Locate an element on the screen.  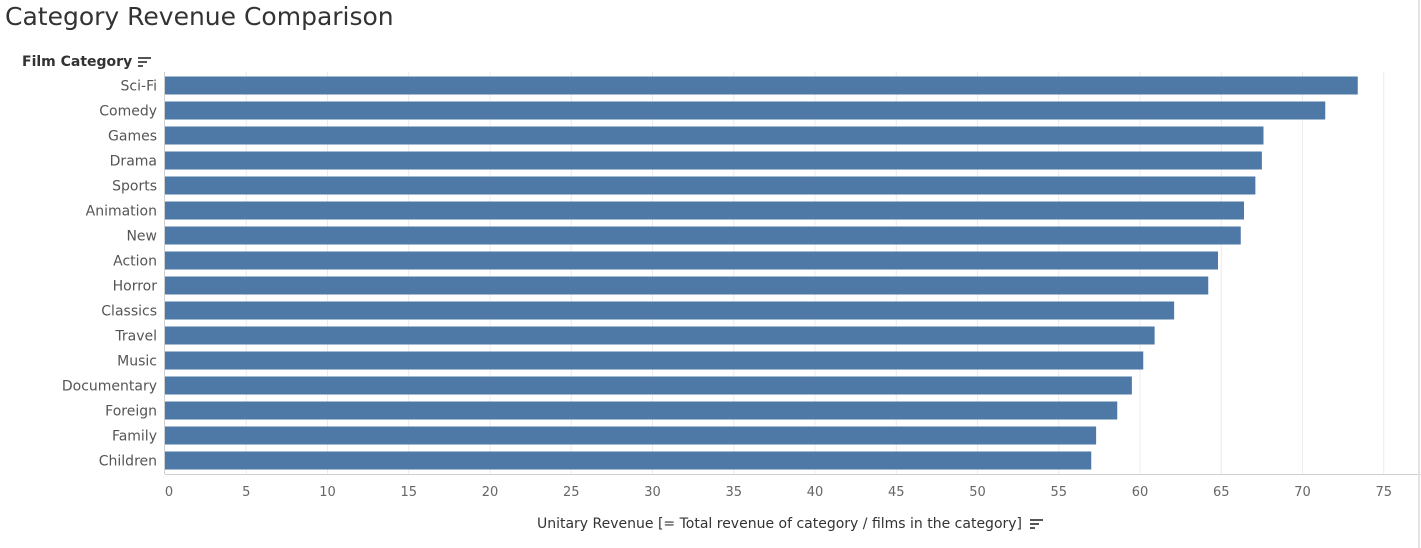
x-tick-label: 45 is located at coordinates (896, 492).